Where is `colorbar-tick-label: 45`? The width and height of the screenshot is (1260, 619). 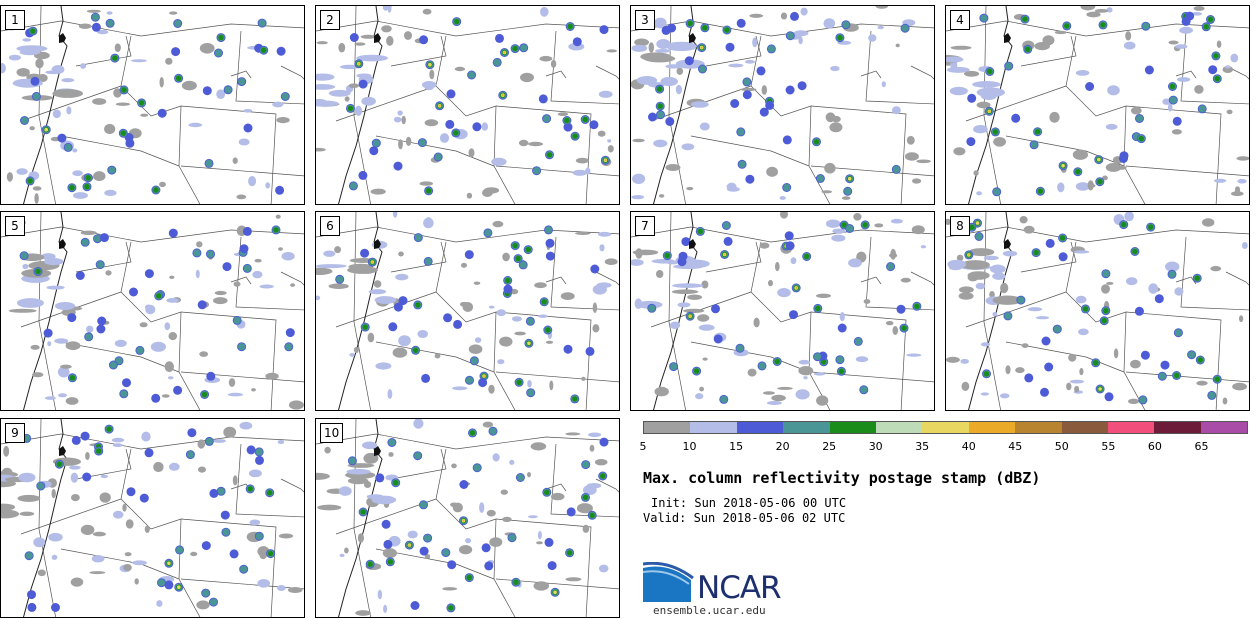 colorbar-tick-label: 45 is located at coordinates (1015, 446).